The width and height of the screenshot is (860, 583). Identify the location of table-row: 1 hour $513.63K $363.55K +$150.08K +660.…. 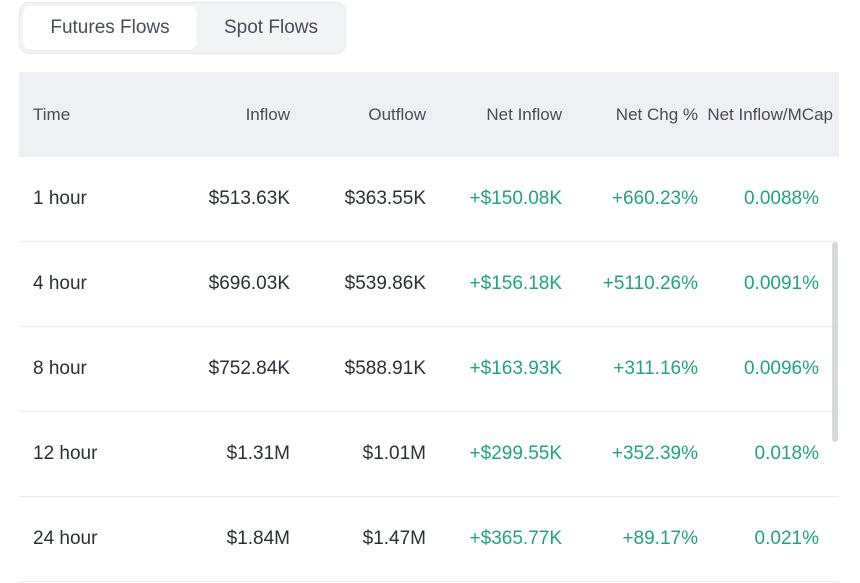
(429, 199).